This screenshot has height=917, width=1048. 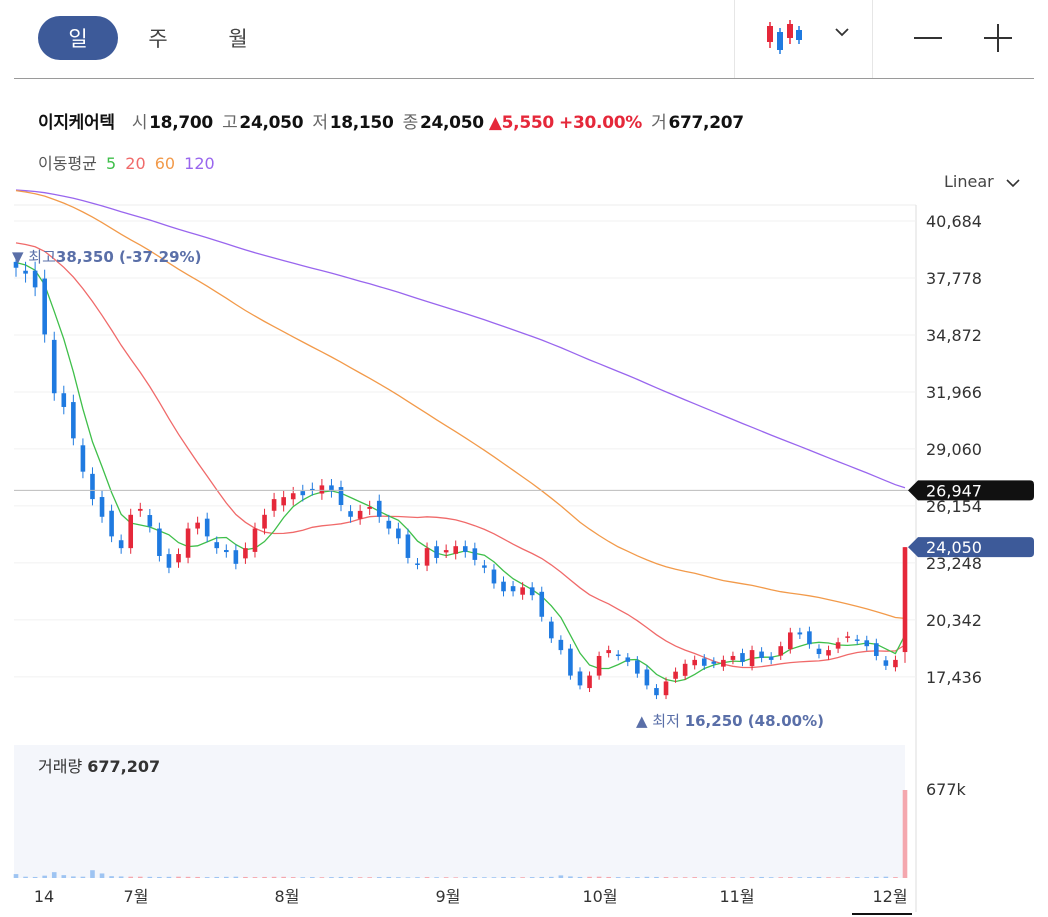 I want to click on tab-monthly: 월, so click(x=238, y=39).